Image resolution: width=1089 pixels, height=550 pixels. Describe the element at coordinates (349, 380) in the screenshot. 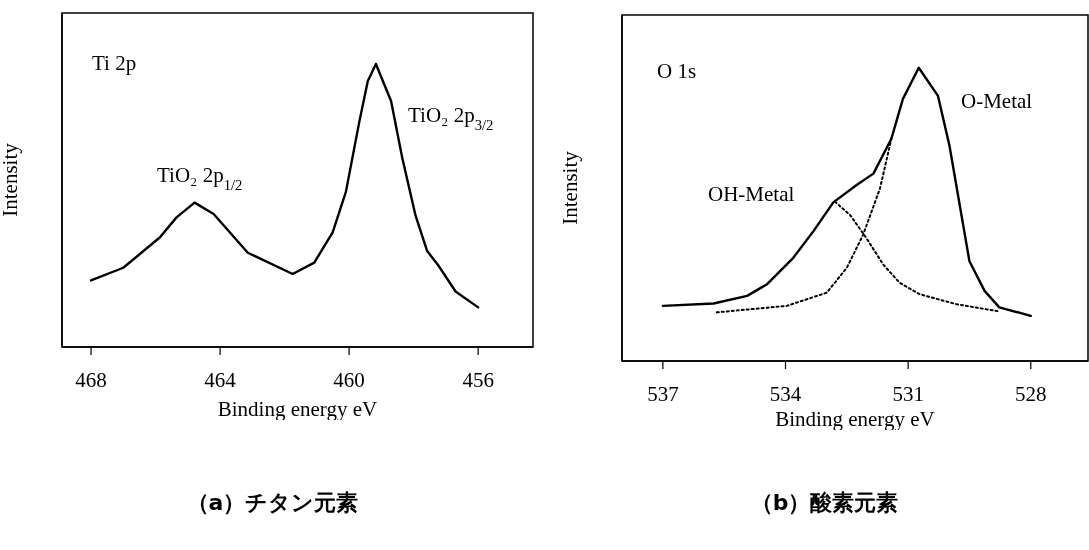

I see `x-tick-label: 460` at that location.